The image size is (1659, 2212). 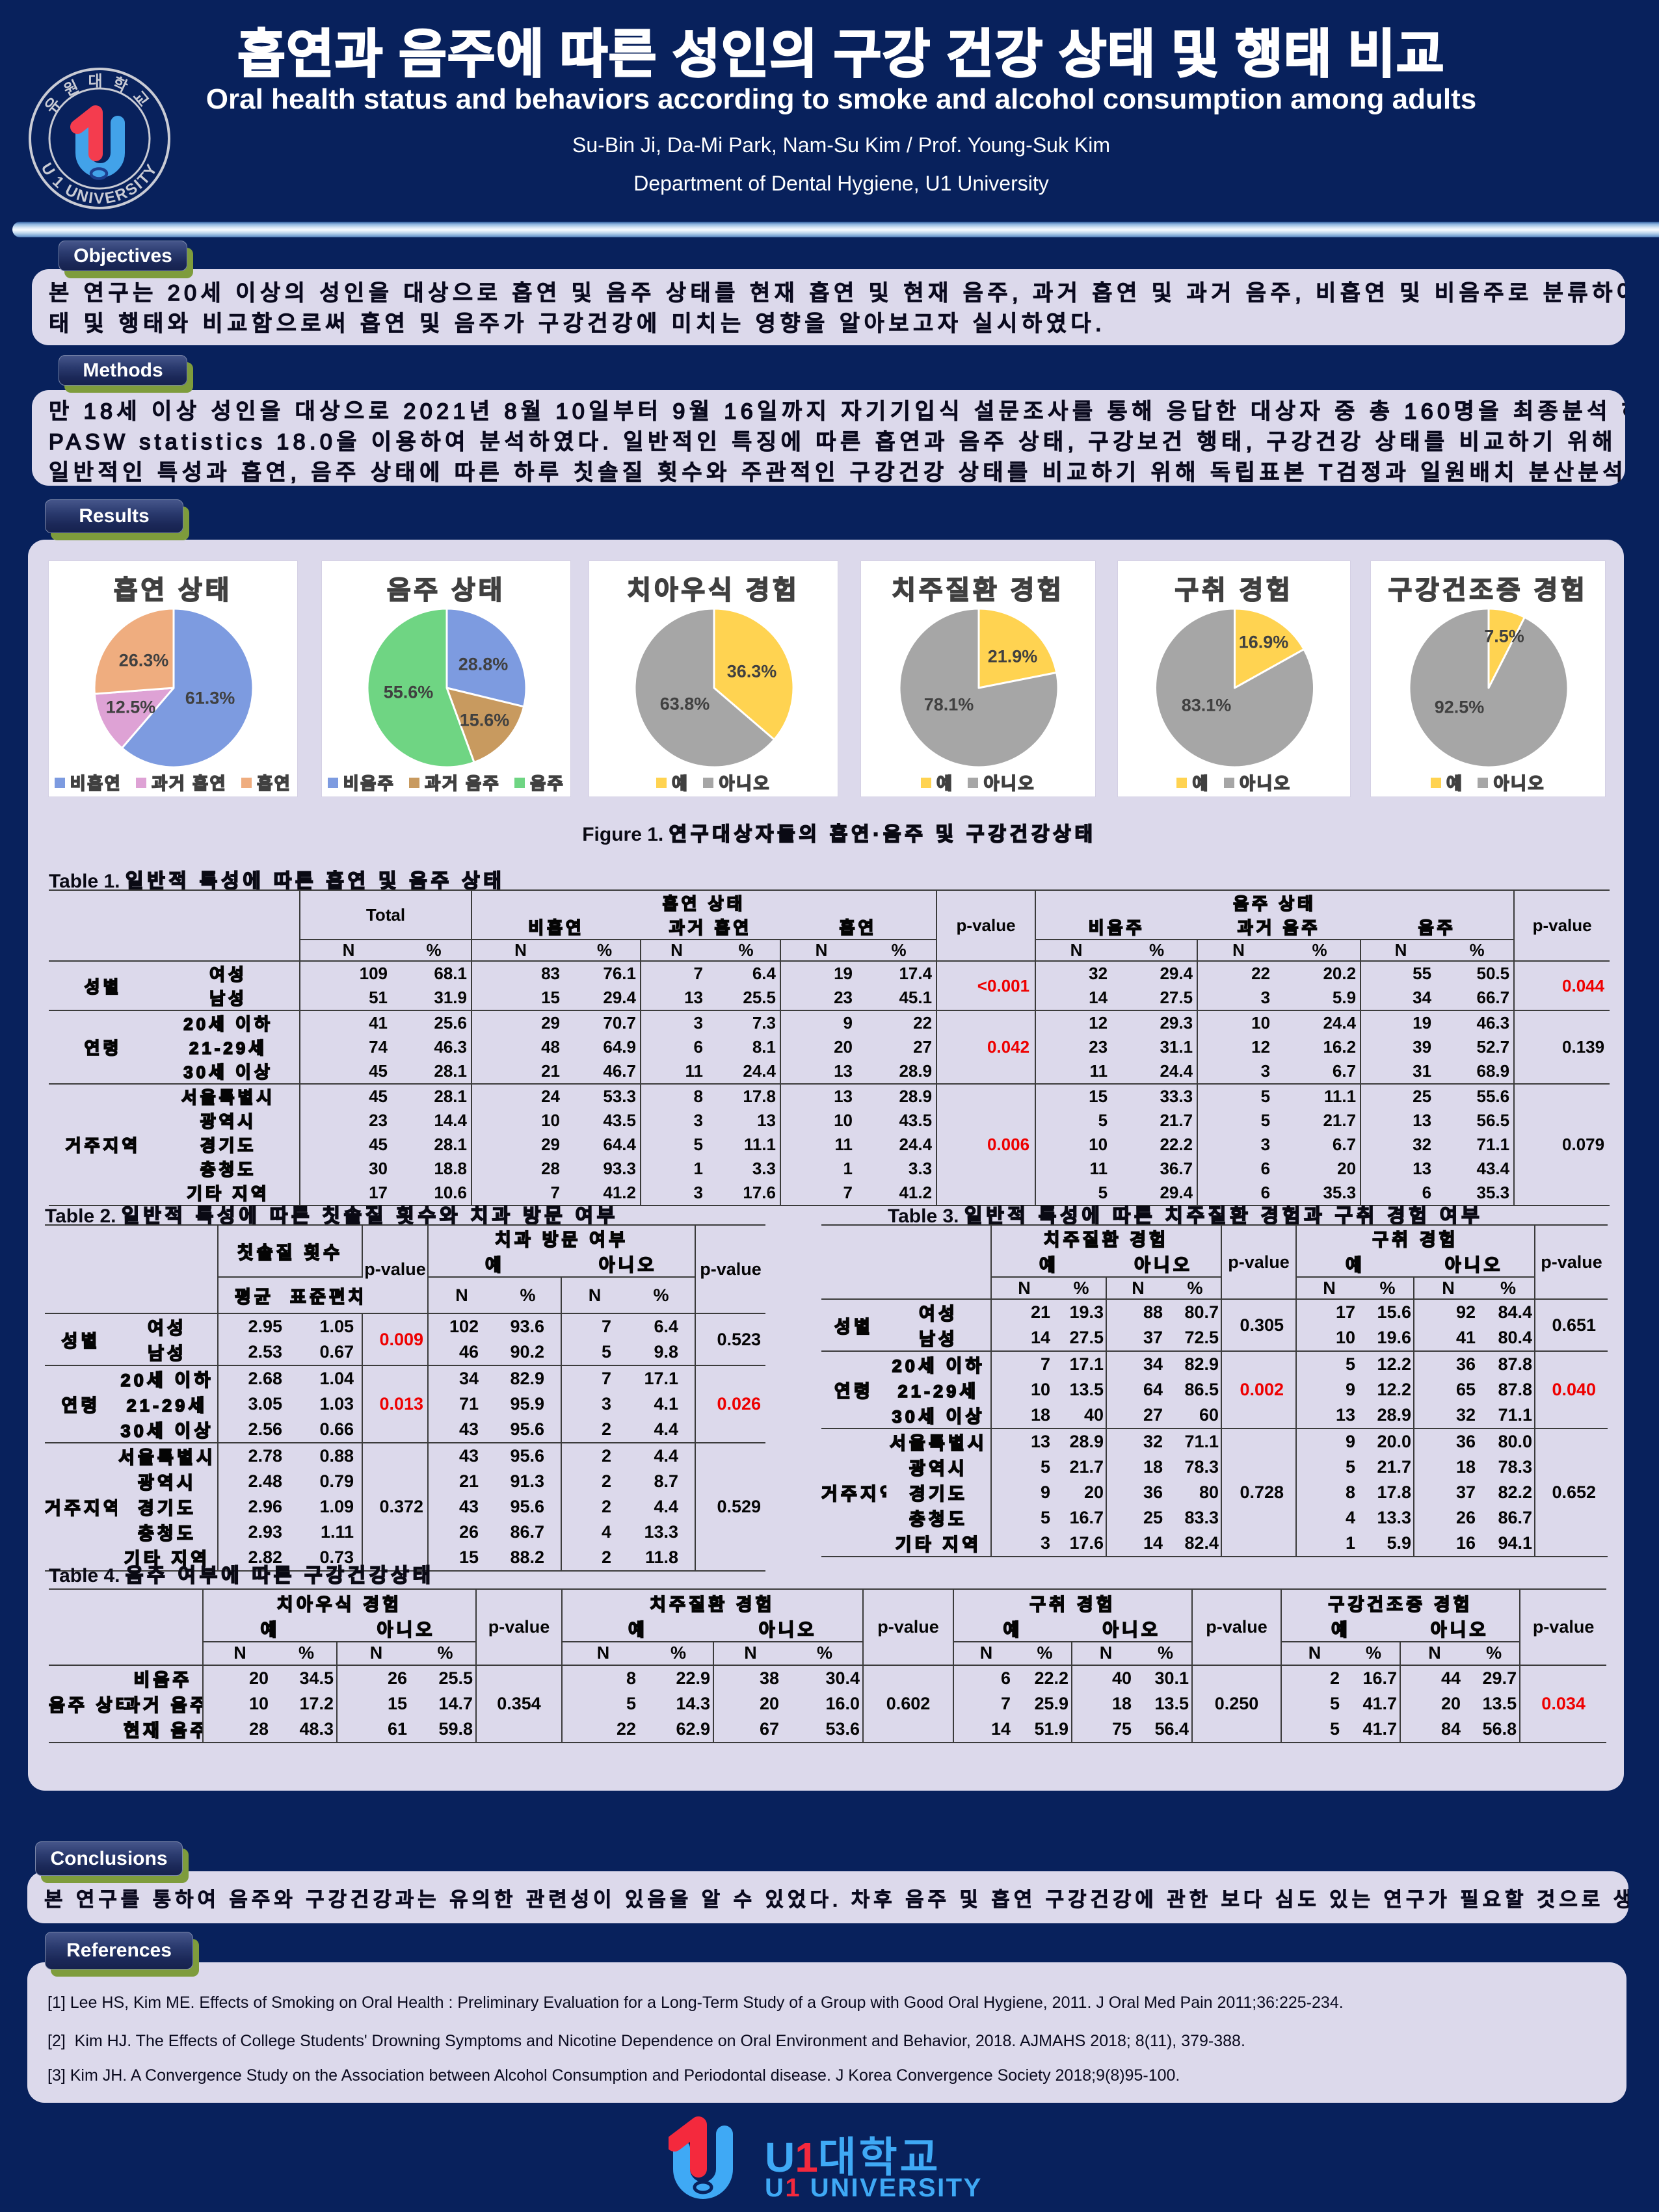 What do you see at coordinates (852, 2157) in the screenshot?
I see `svg-text: U1대학교` at bounding box center [852, 2157].